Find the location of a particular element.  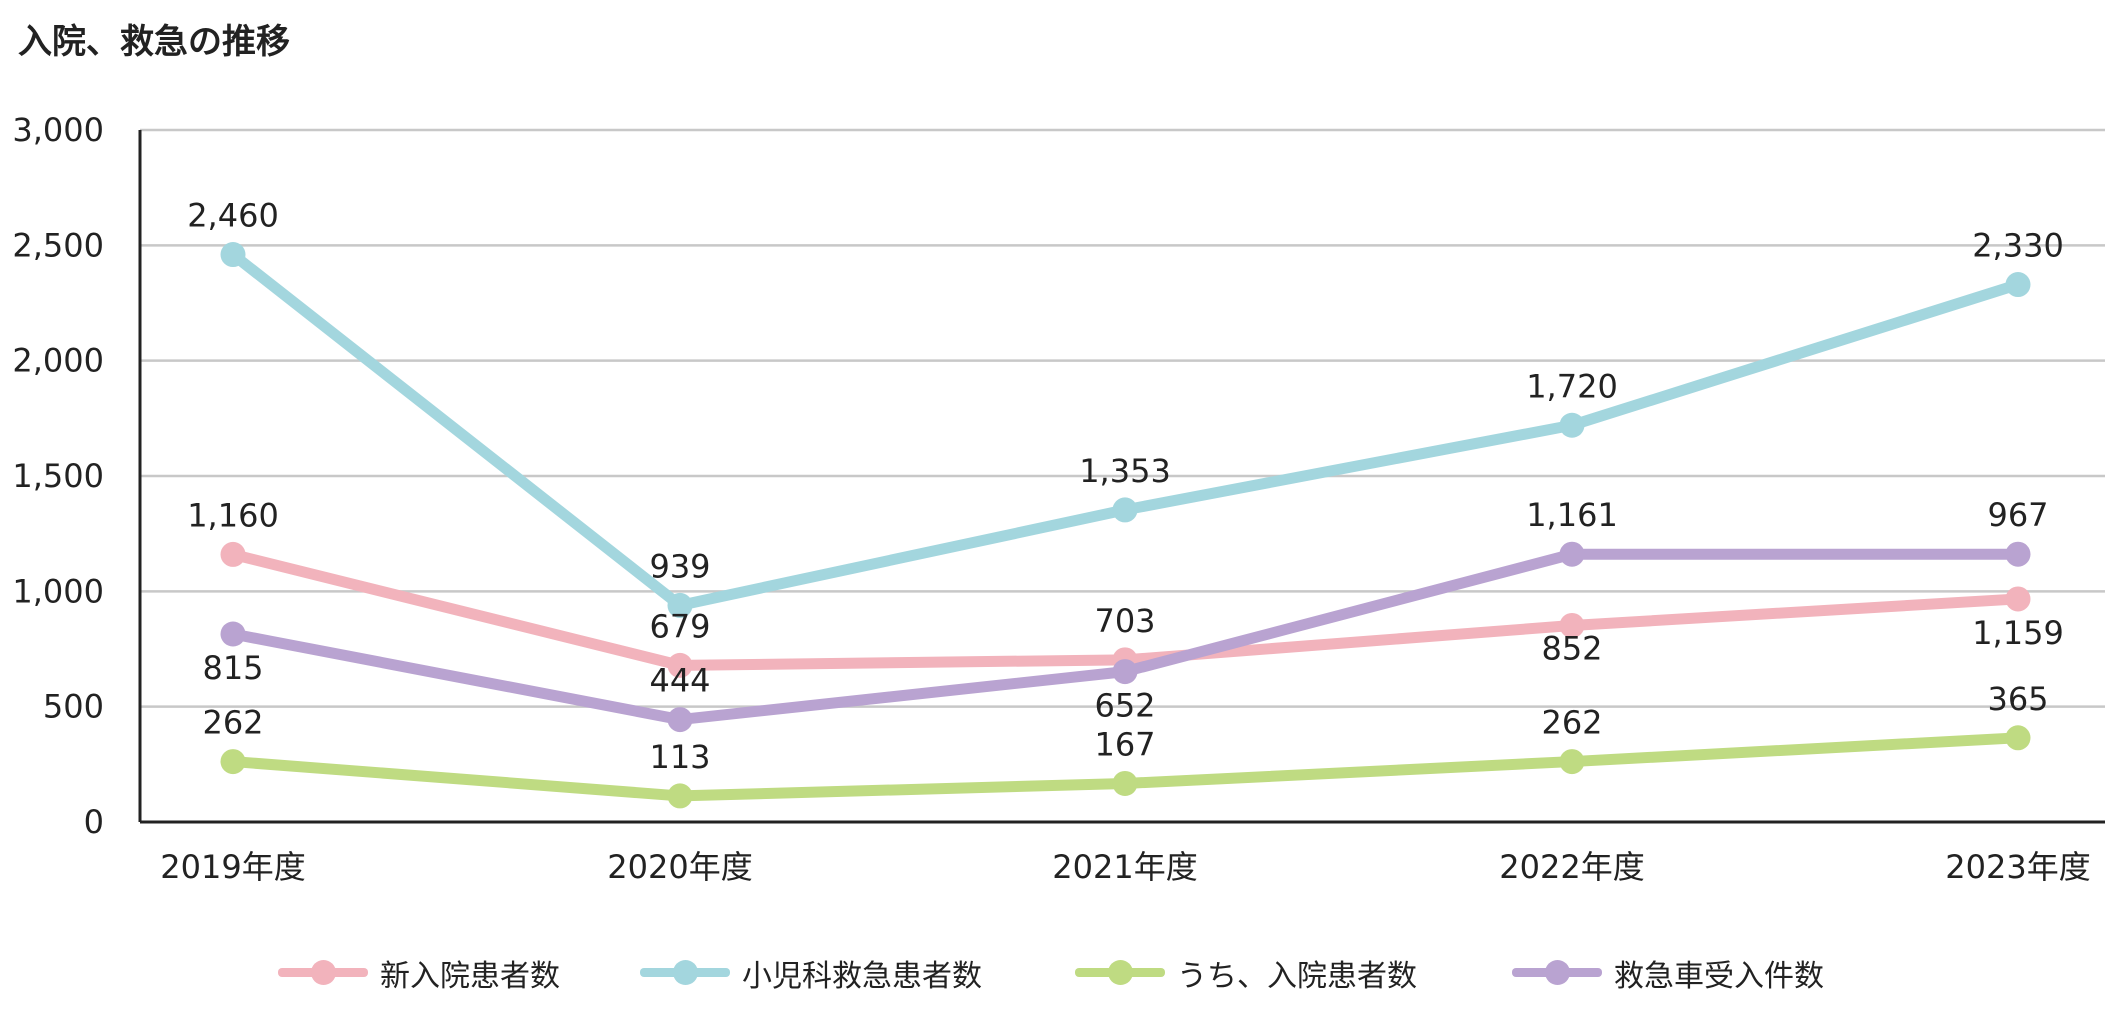

legend-label: うち、入院患者数 is located at coordinates (1297, 976).